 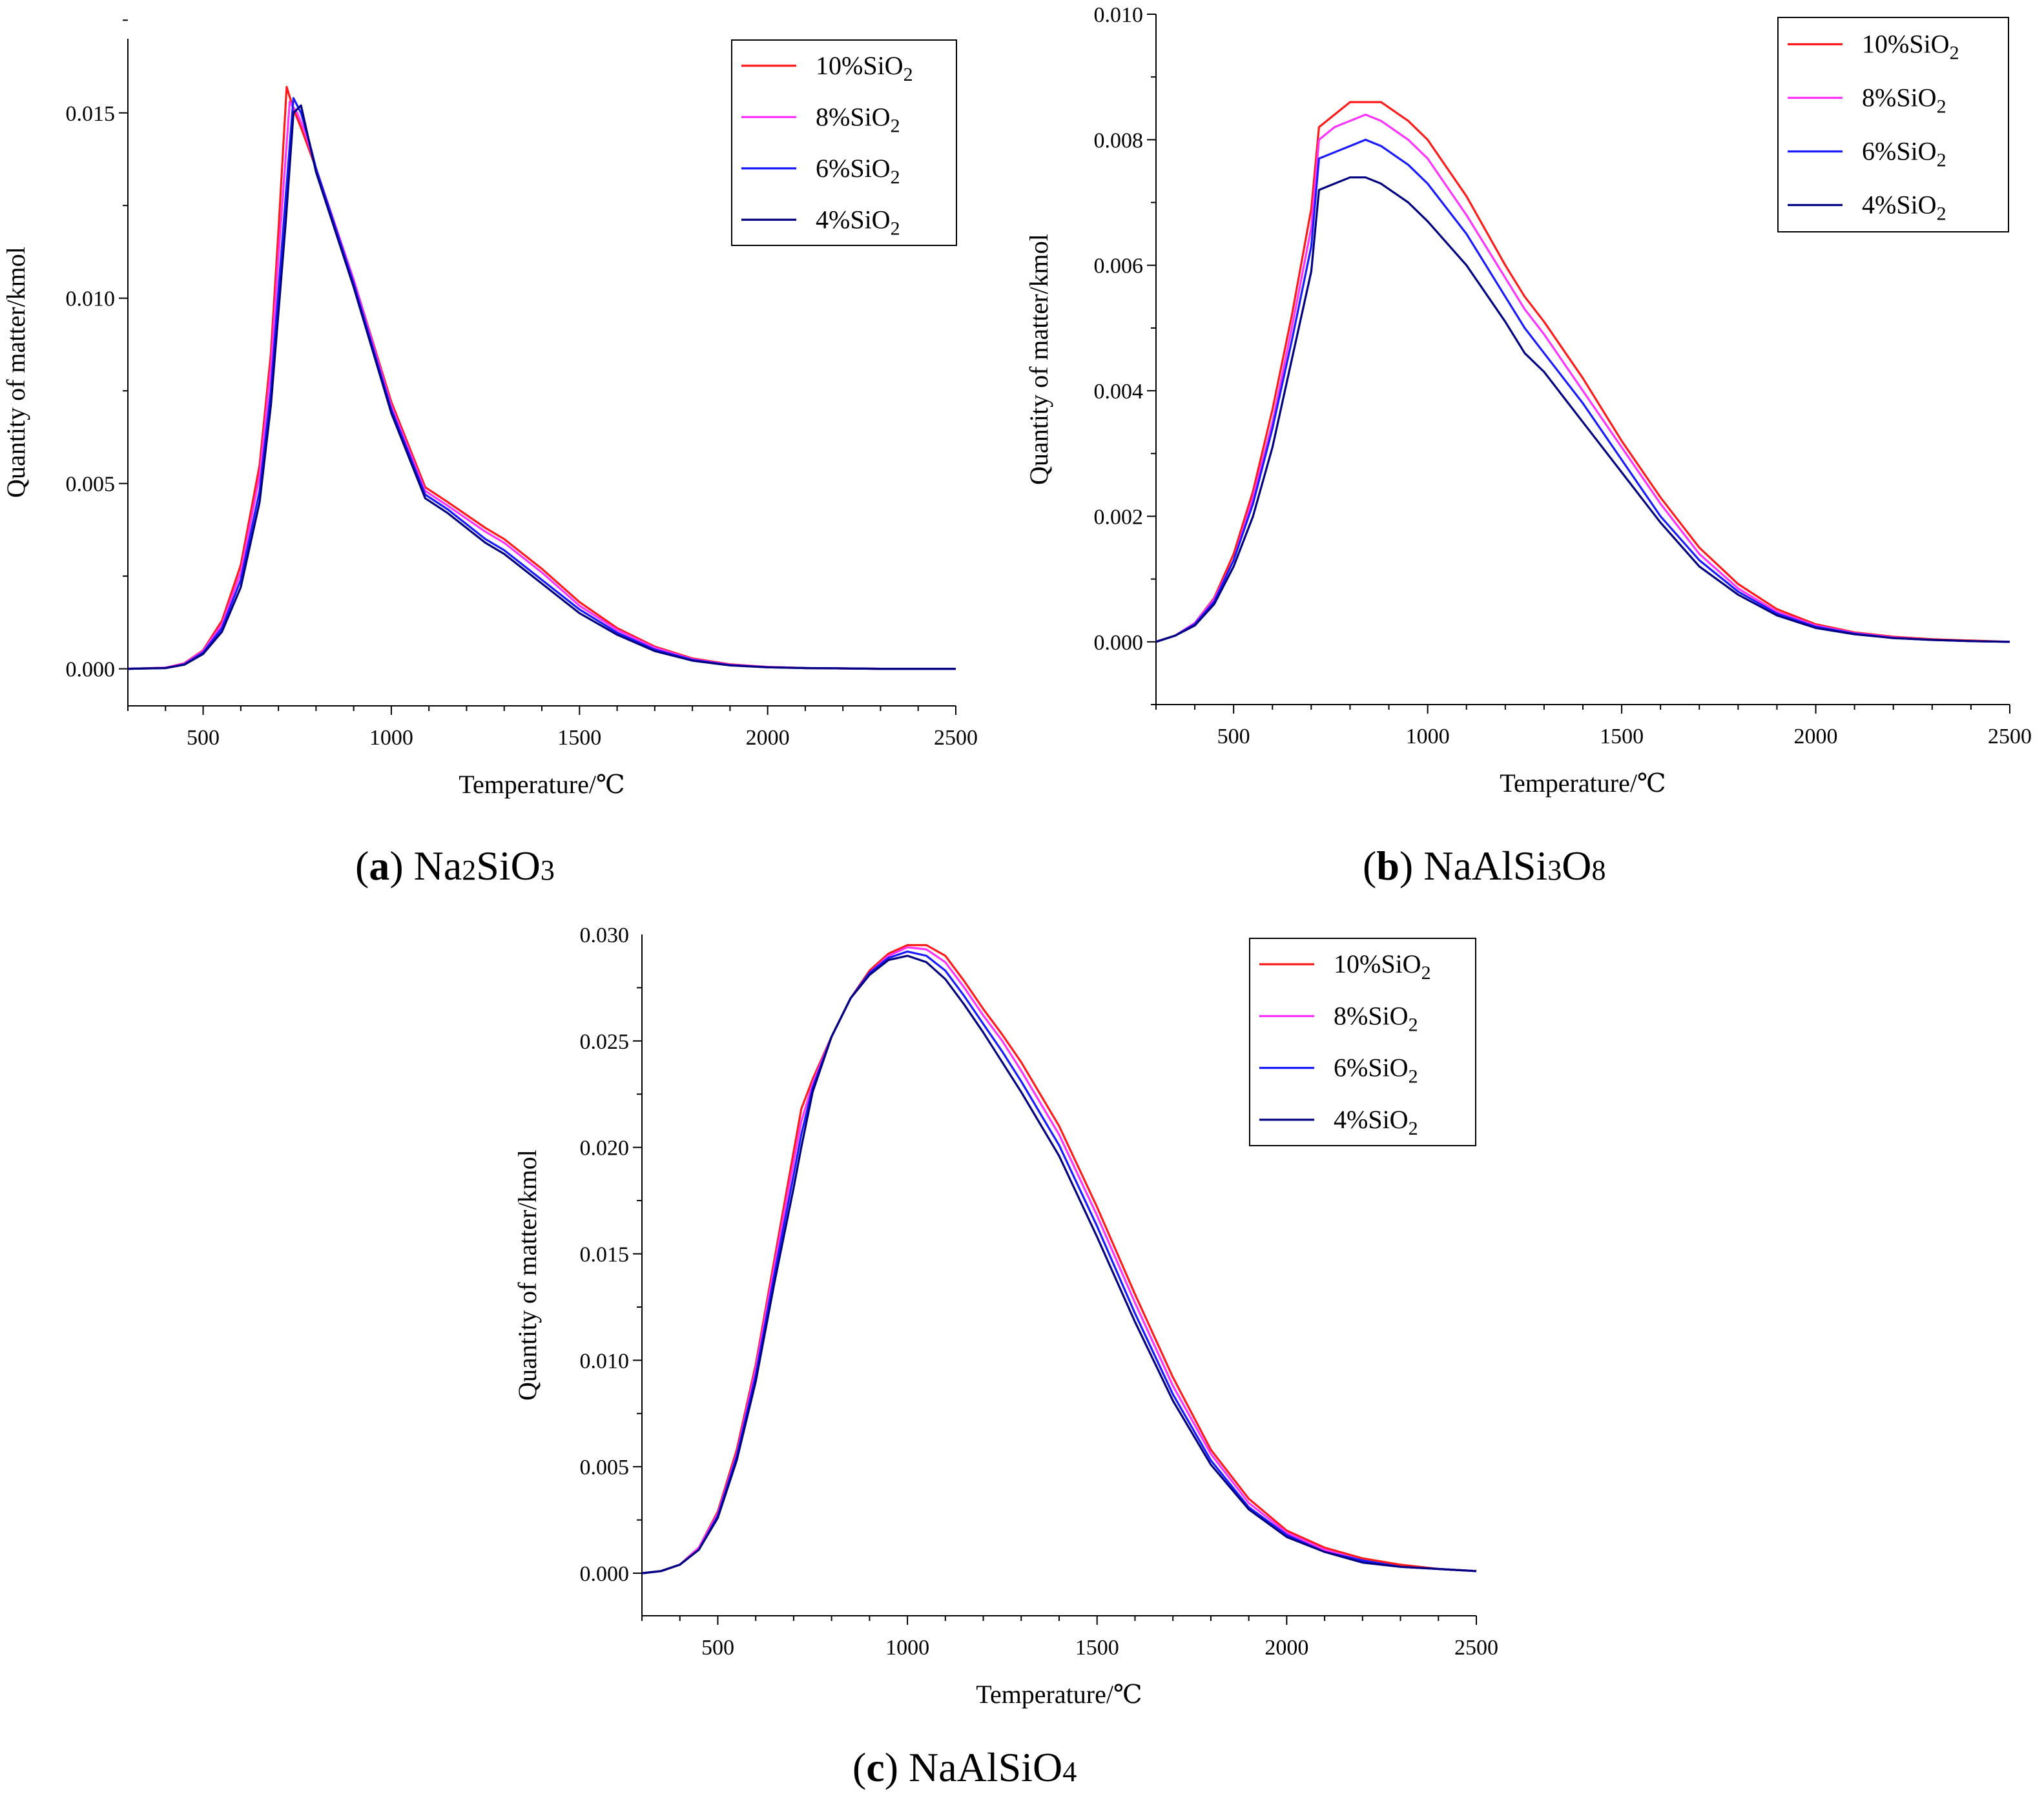 I want to click on panel-caption: (a) Na2SiO3, so click(x=455, y=866).